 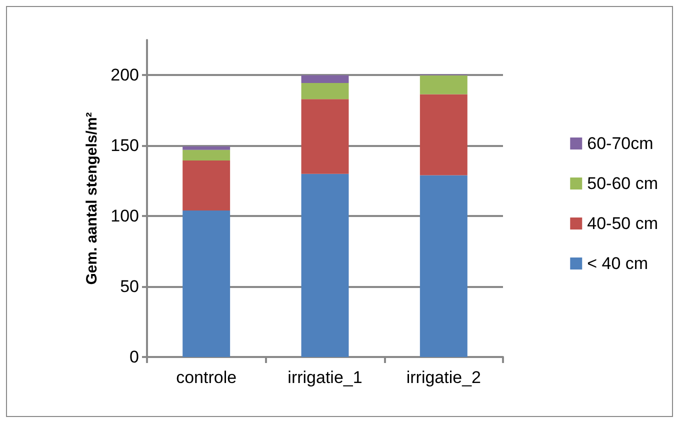 I want to click on legend-label: 40-50 cm, so click(x=622, y=223).